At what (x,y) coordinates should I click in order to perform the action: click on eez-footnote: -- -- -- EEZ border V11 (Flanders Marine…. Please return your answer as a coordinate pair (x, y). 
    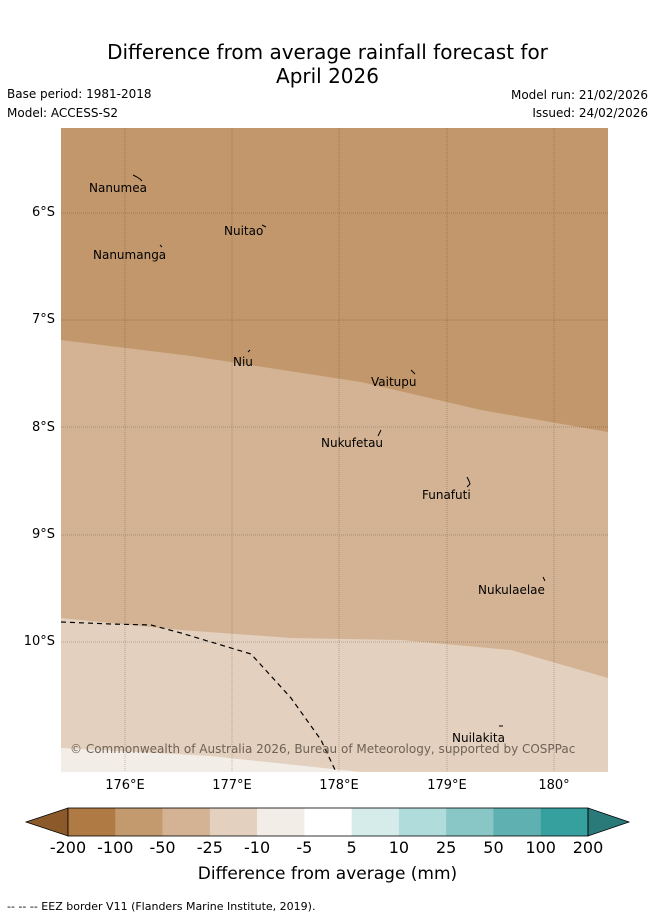
    Looking at the image, I should click on (161, 906).